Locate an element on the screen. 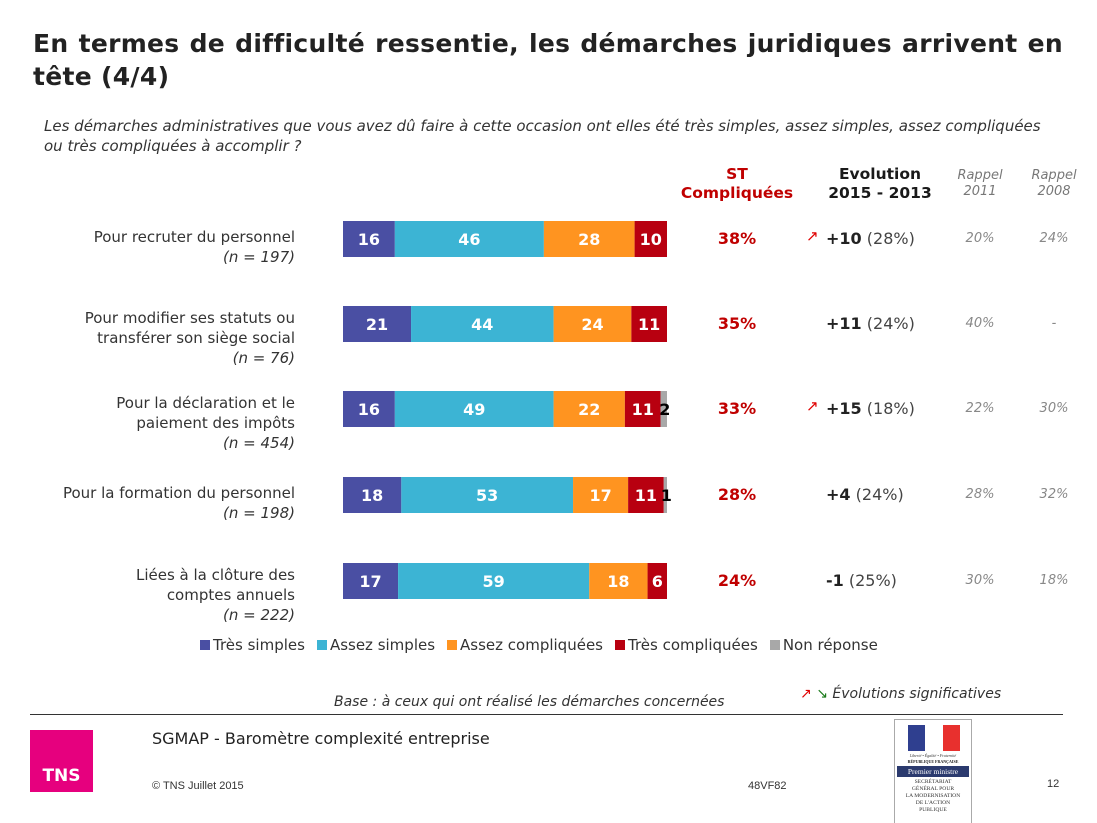 The image size is (1097, 823). bar-data-label: 10 is located at coordinates (651, 239).